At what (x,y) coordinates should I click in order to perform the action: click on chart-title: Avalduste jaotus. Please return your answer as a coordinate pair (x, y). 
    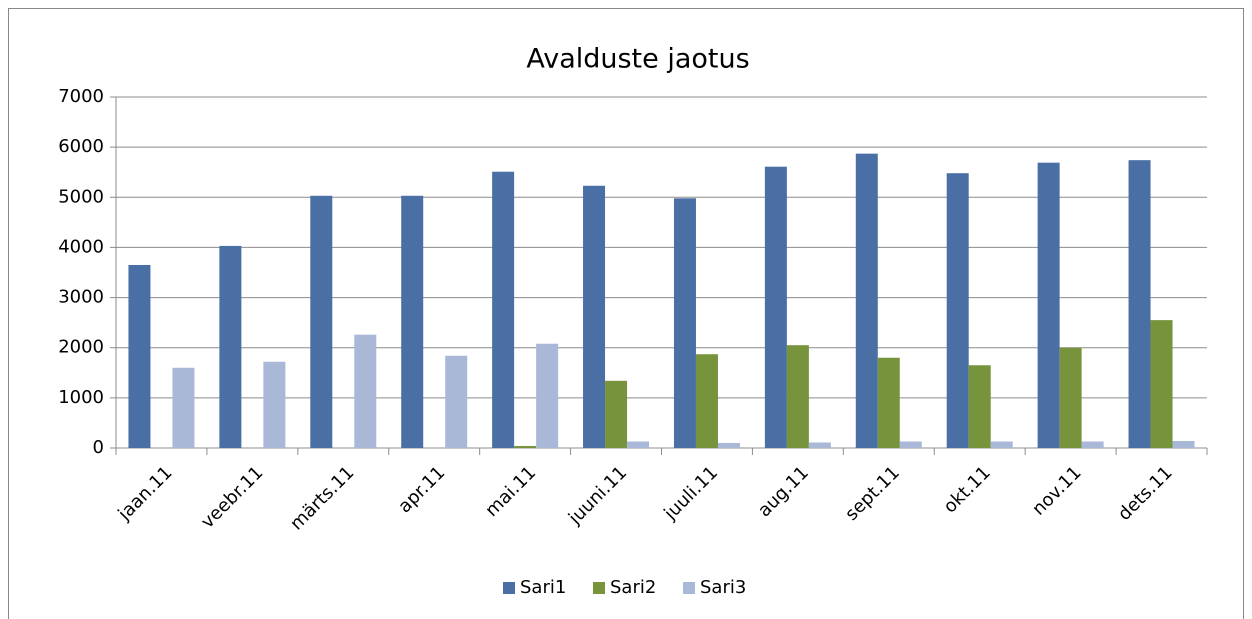
    Looking at the image, I should click on (637, 59).